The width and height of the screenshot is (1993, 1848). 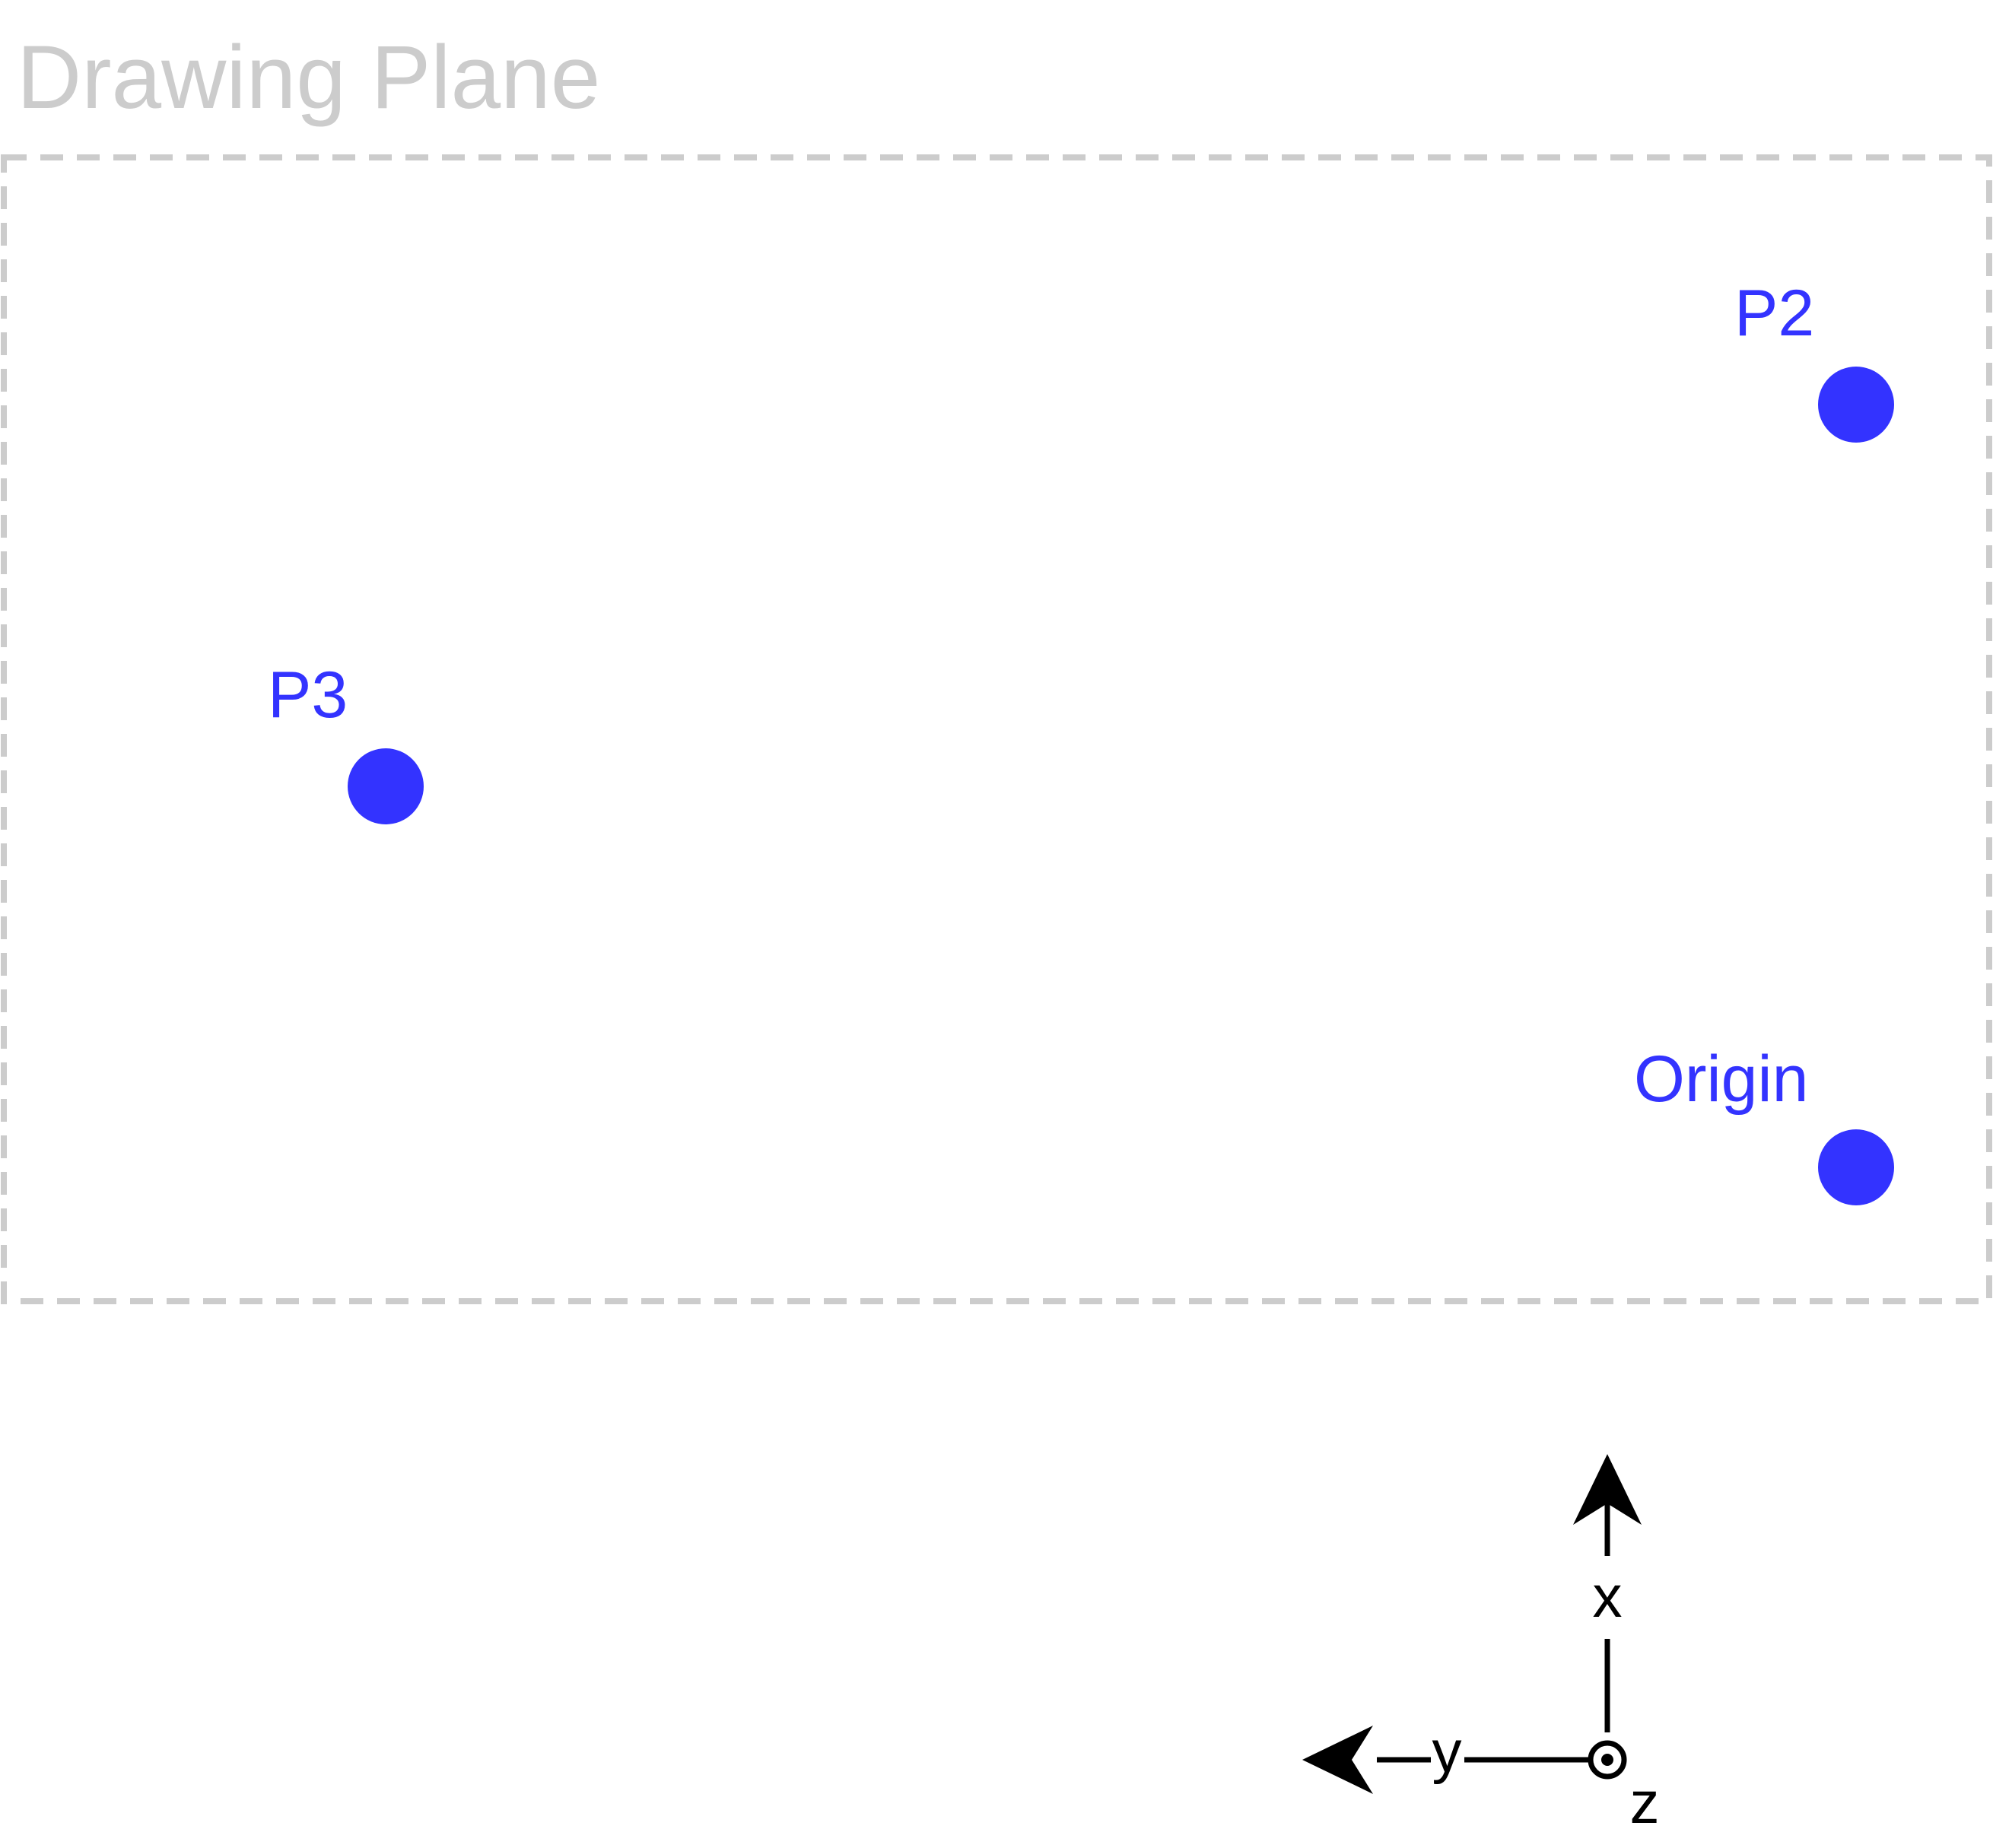 What do you see at coordinates (309, 77) in the screenshot?
I see `drawing-plane-title: Drawing Plane` at bounding box center [309, 77].